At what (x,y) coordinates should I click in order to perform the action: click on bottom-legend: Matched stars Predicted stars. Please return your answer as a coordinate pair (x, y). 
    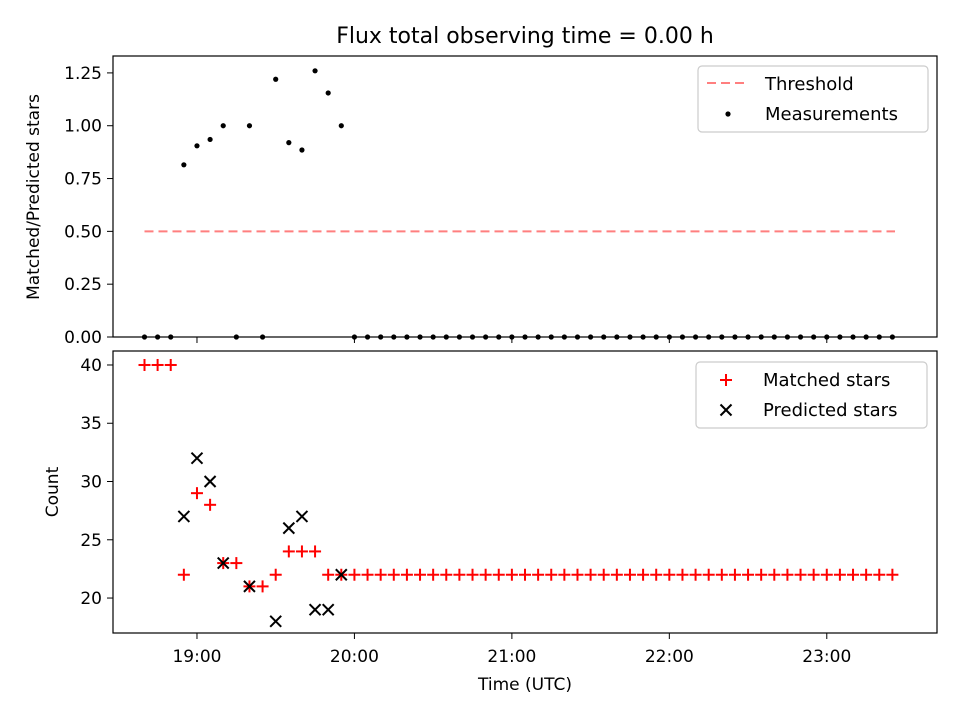
    Looking at the image, I should click on (811, 395).